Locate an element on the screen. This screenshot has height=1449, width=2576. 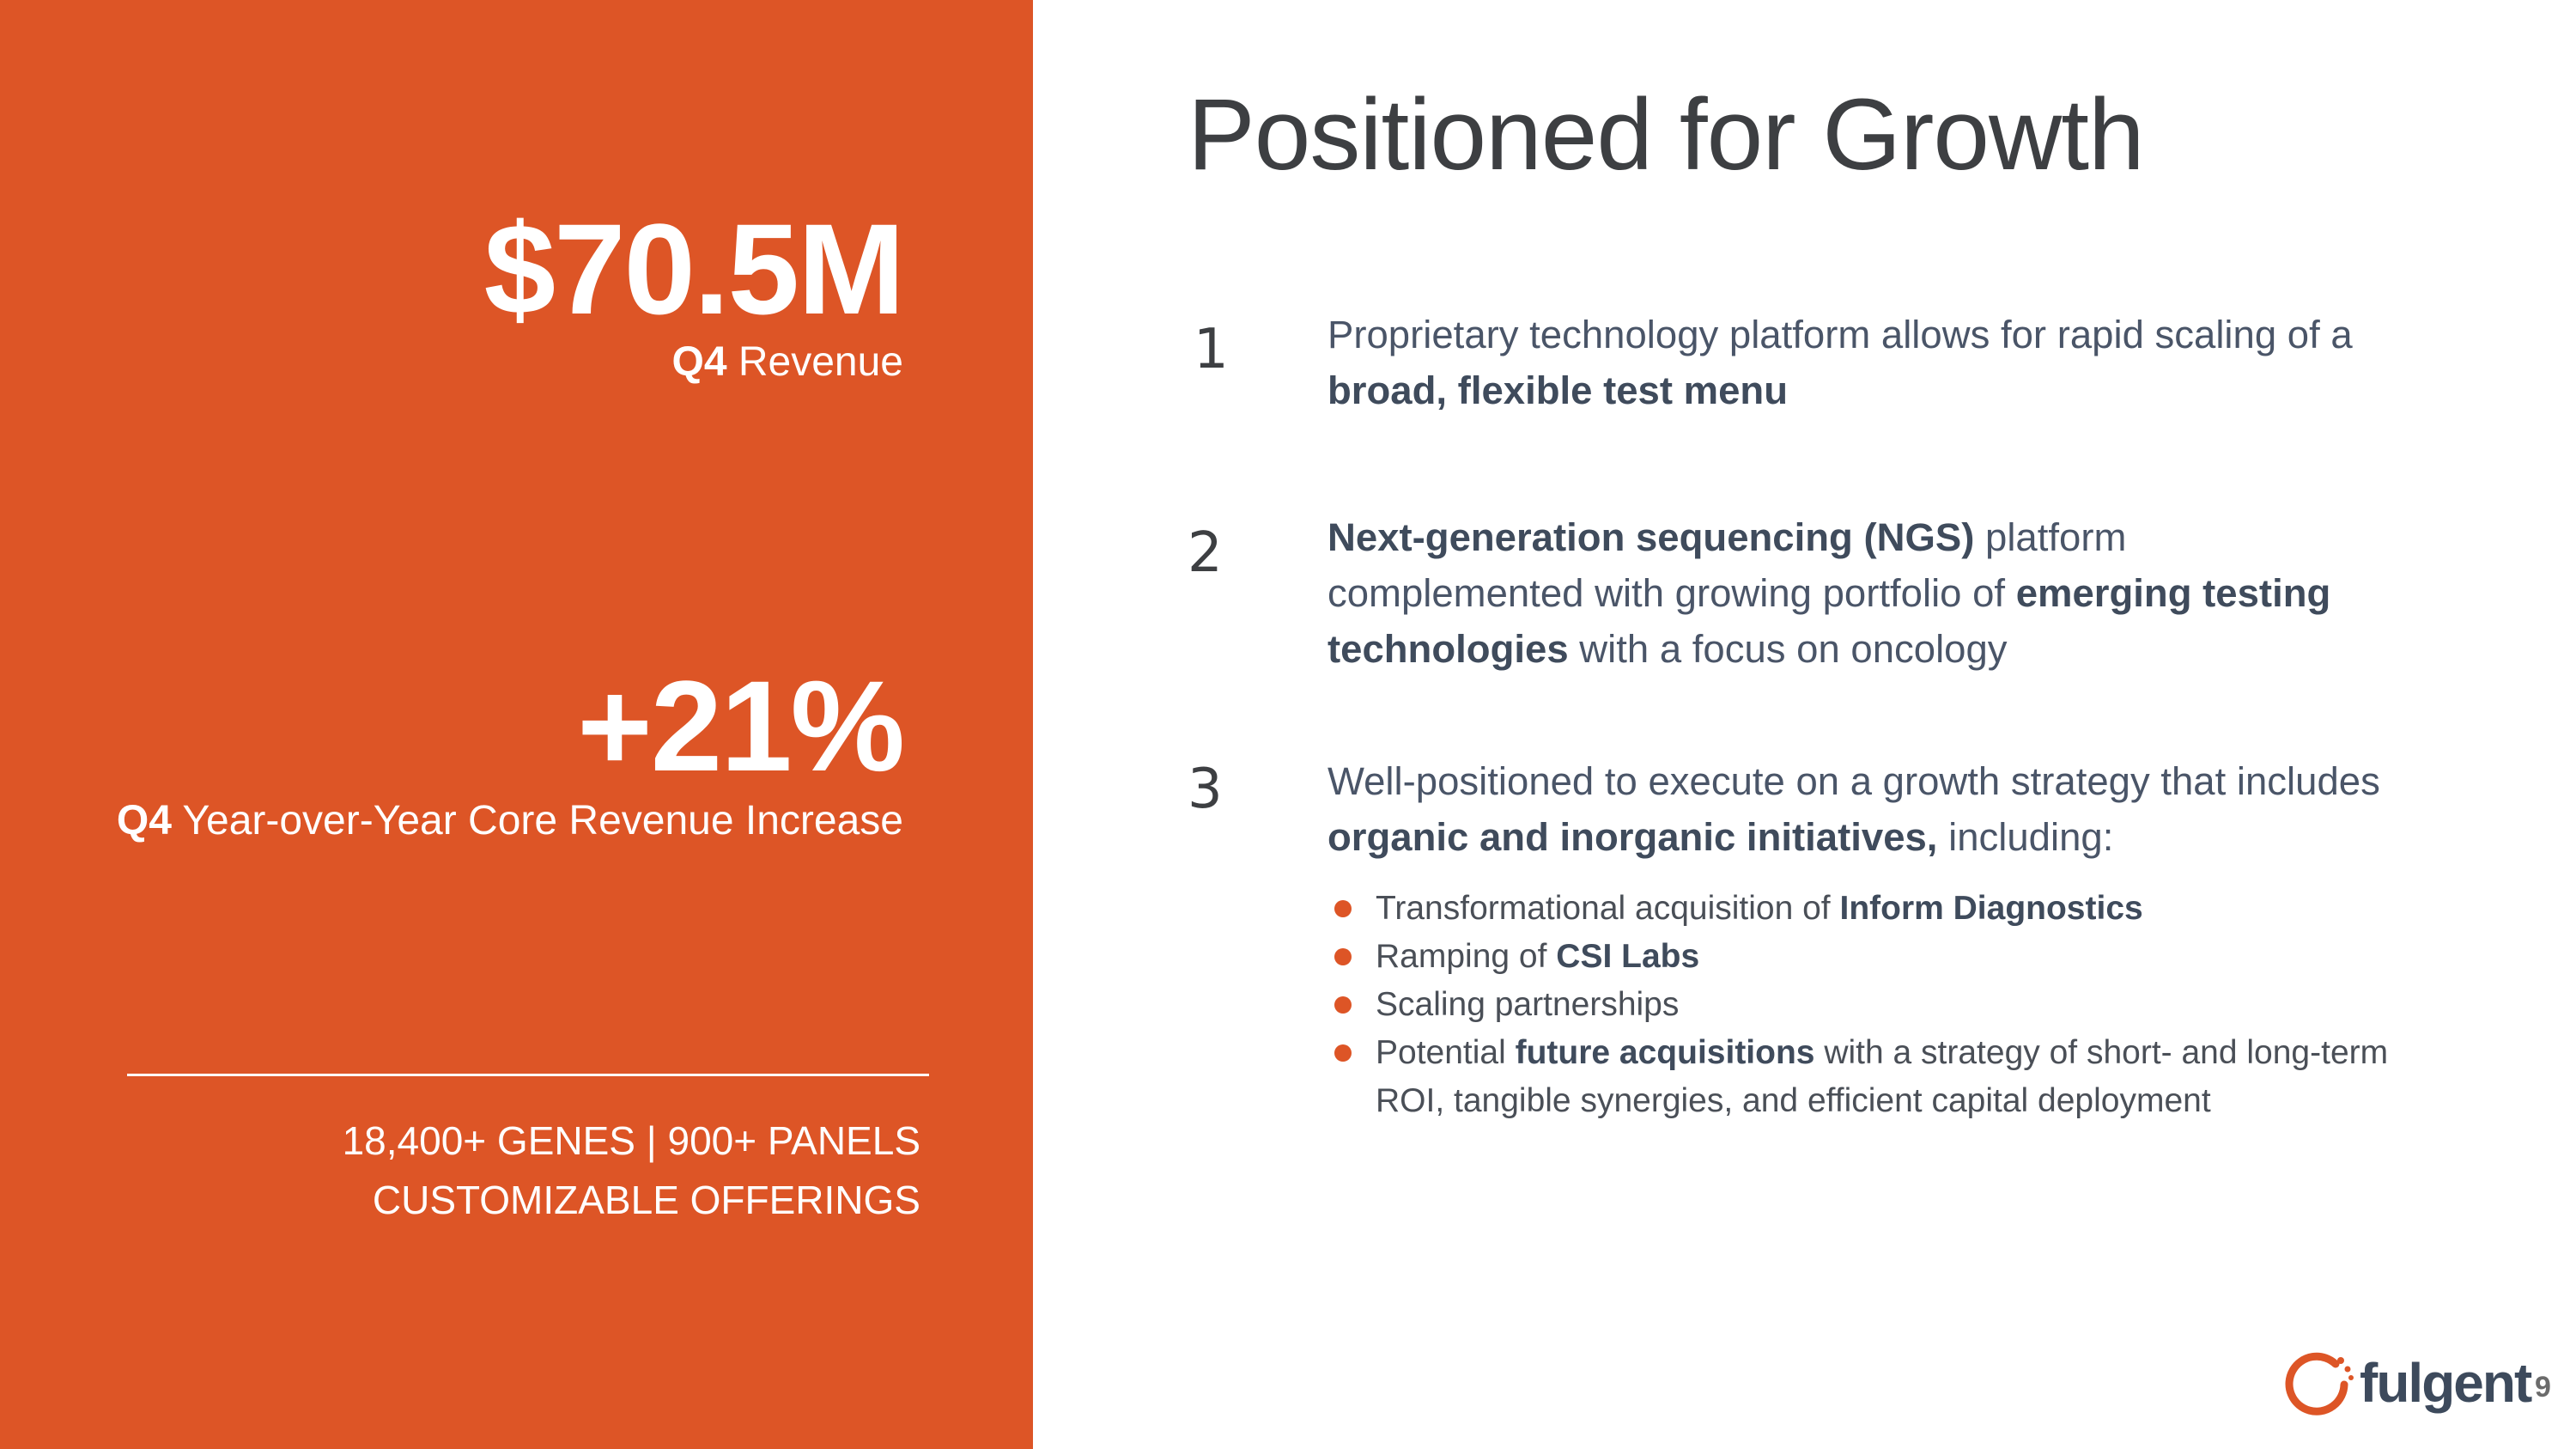
revenue-caption-label: Revenue is located at coordinates (814, 362).